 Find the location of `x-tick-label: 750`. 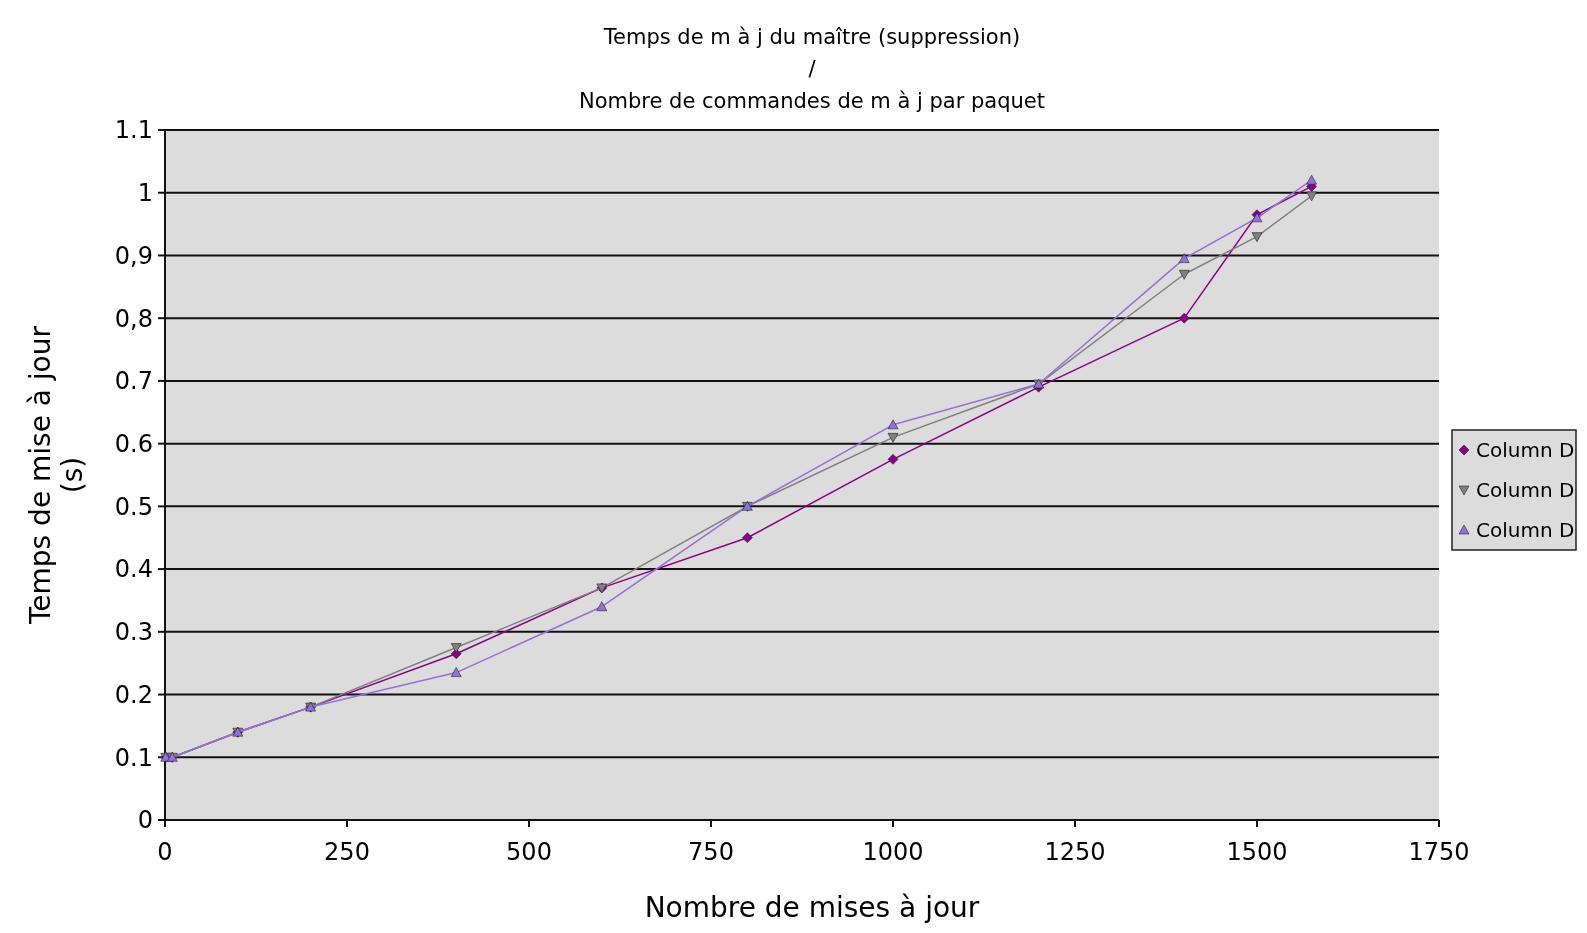

x-tick-label: 750 is located at coordinates (711, 852).